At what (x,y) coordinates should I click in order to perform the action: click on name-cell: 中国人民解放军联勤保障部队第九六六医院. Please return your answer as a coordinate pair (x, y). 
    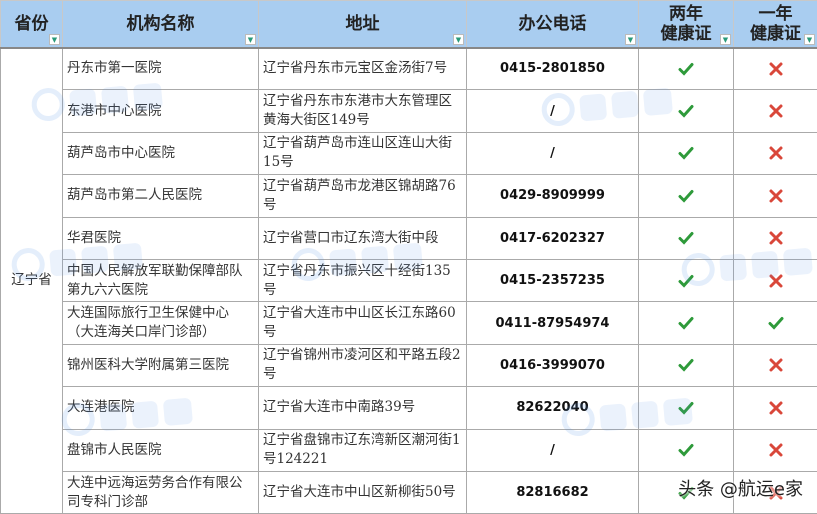
    Looking at the image, I should click on (161, 280).